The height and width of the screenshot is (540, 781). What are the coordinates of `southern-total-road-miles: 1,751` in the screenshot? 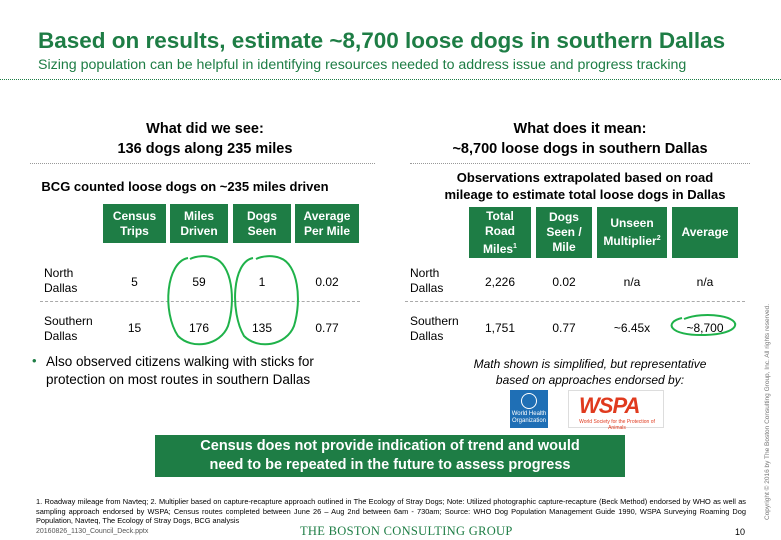 It's located at (500, 328).